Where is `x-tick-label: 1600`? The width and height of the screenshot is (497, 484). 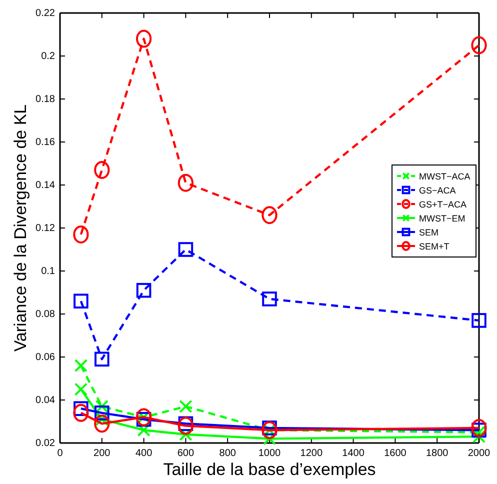 x-tick-label: 1600 is located at coordinates (395, 454).